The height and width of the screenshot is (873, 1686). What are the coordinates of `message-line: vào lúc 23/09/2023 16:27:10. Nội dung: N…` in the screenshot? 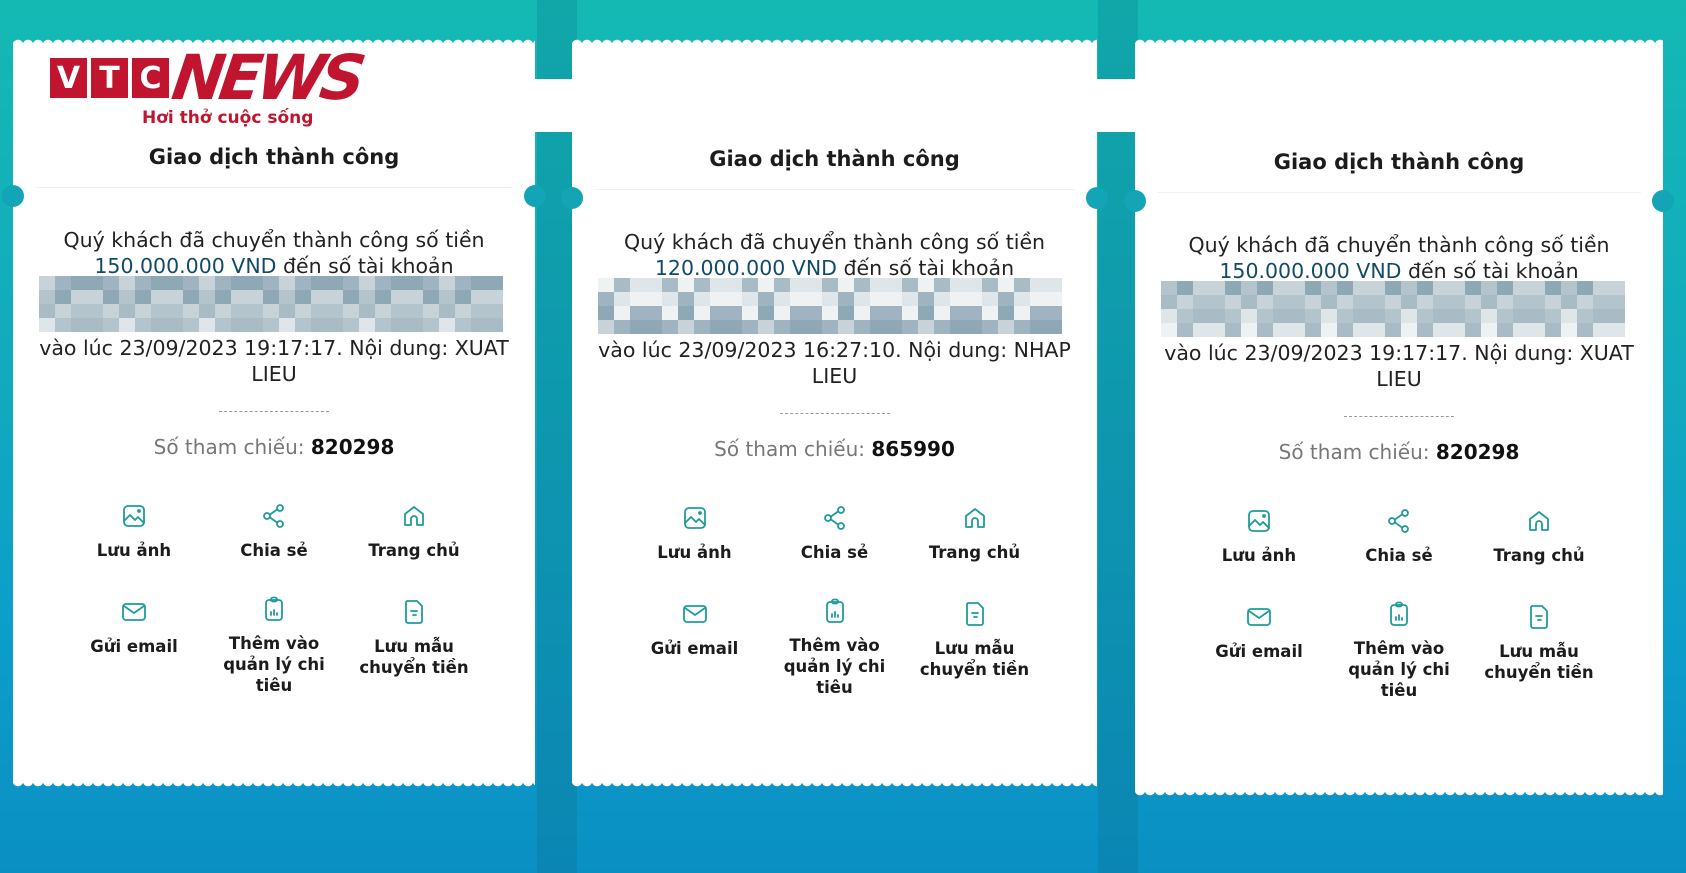 It's located at (834, 350).